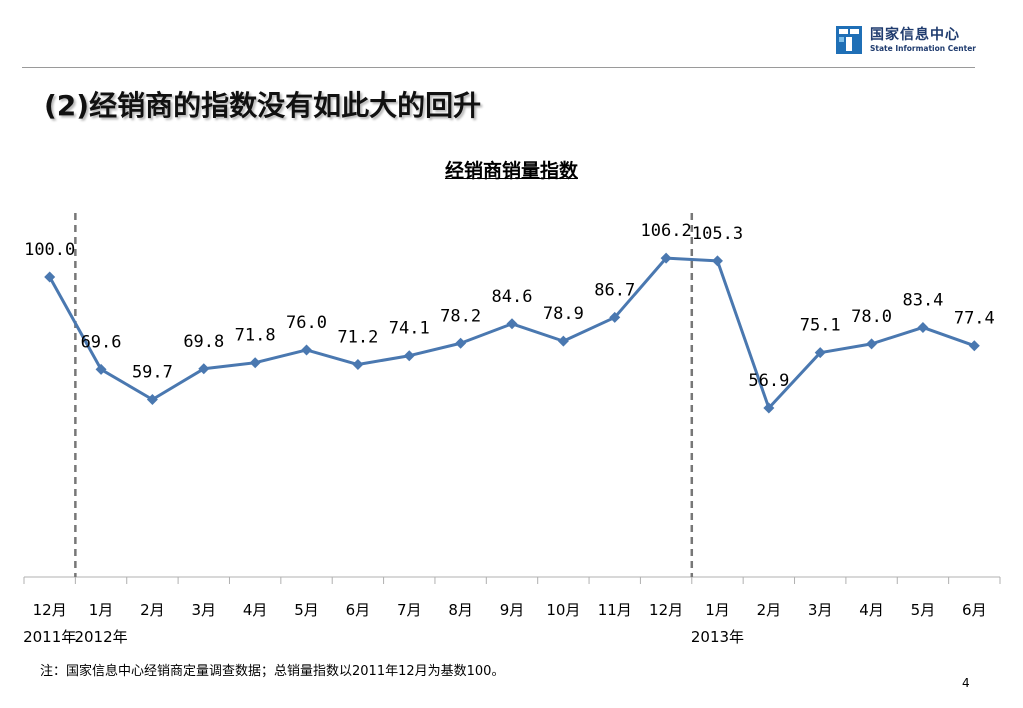 This screenshot has width=1023, height=708. What do you see at coordinates (563, 314) in the screenshot?
I see `data-label: 78.9` at bounding box center [563, 314].